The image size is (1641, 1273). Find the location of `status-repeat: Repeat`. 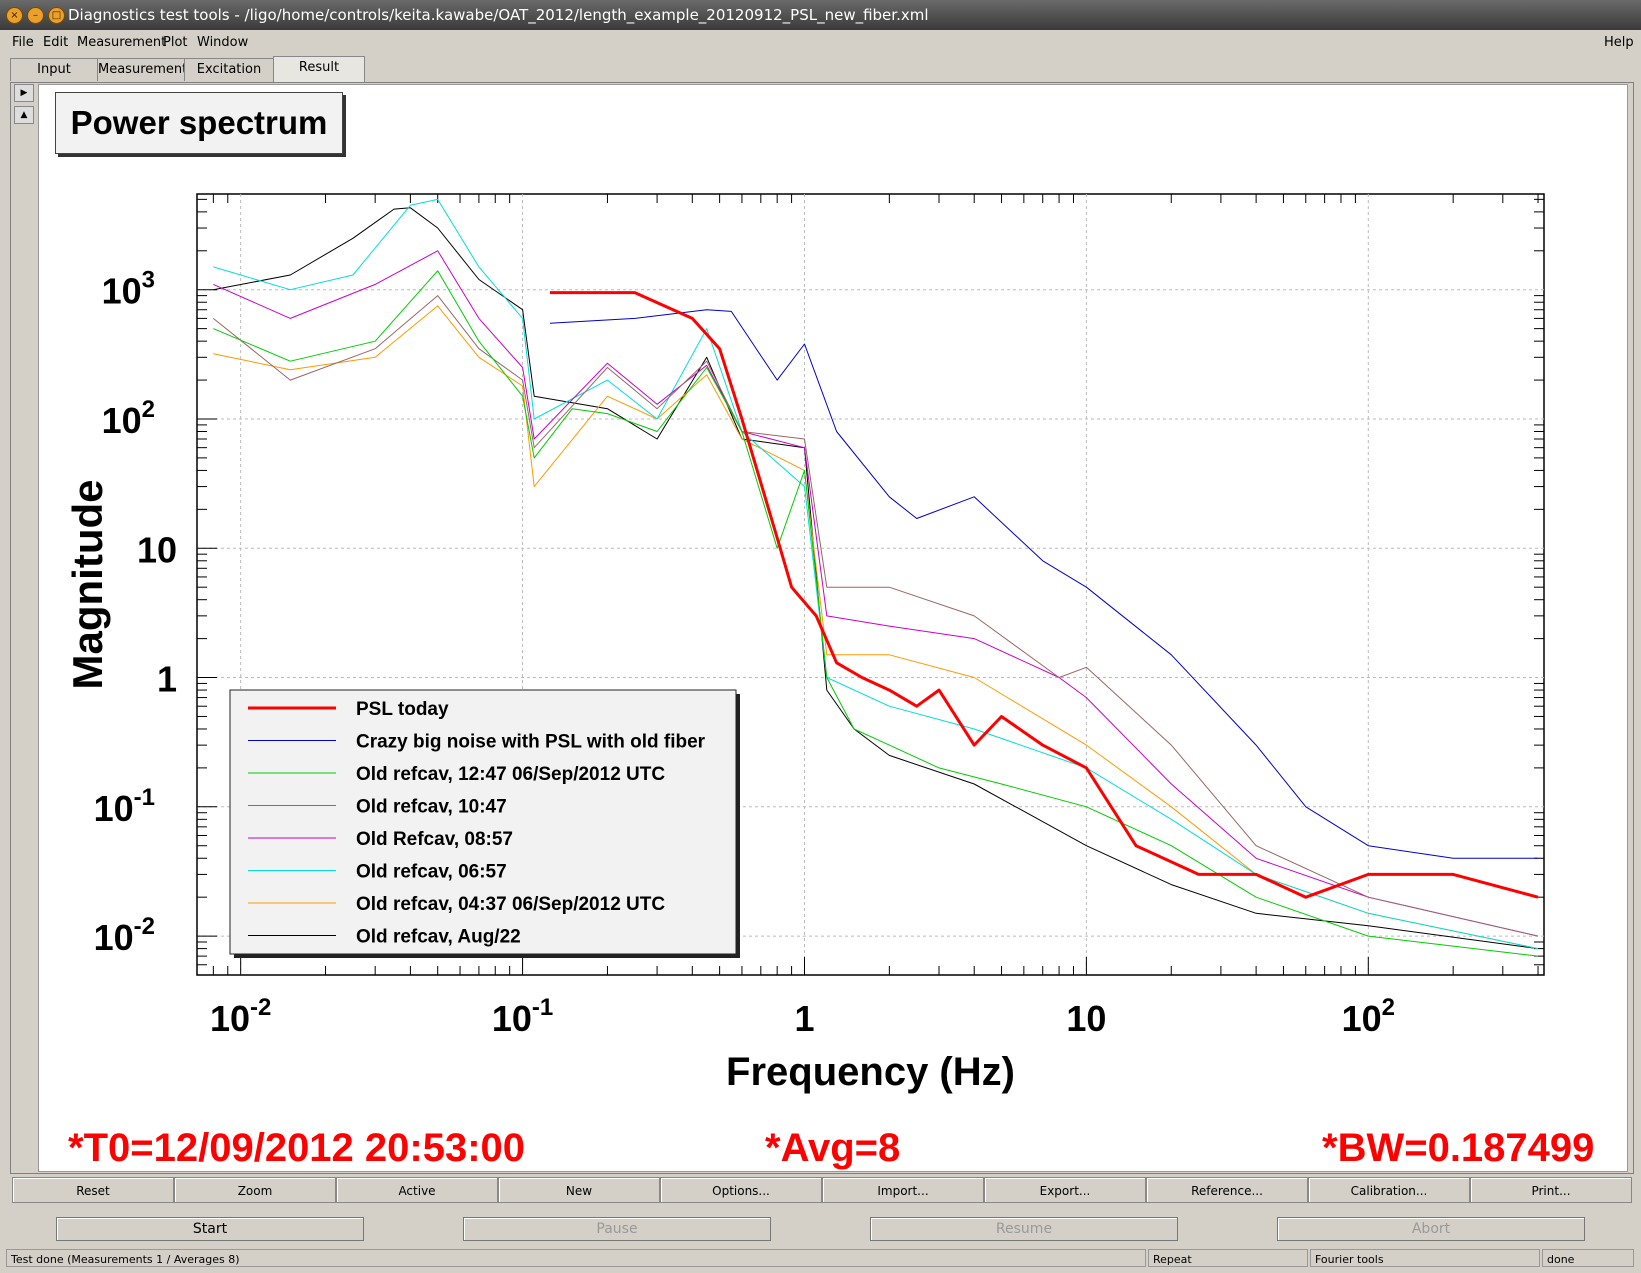

status-repeat: Repeat is located at coordinates (1228, 1258).